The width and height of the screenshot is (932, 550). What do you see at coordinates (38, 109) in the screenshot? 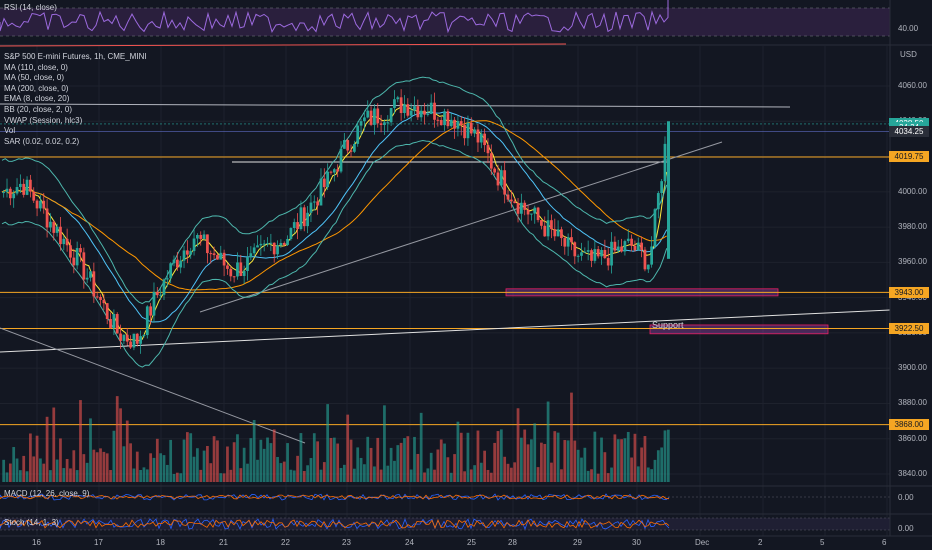
I see `legend-bb: BB (20, close, 2, 0)` at bounding box center [38, 109].